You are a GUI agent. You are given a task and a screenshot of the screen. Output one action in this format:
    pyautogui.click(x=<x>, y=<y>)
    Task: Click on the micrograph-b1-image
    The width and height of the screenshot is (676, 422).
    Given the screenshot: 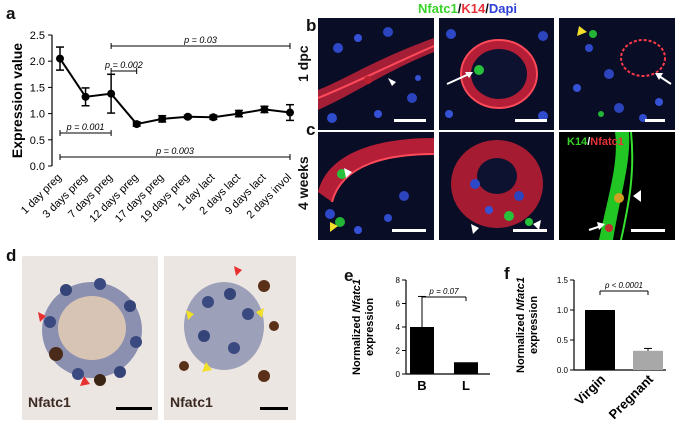 What is the action you would take?
    pyautogui.click(x=376, y=74)
    